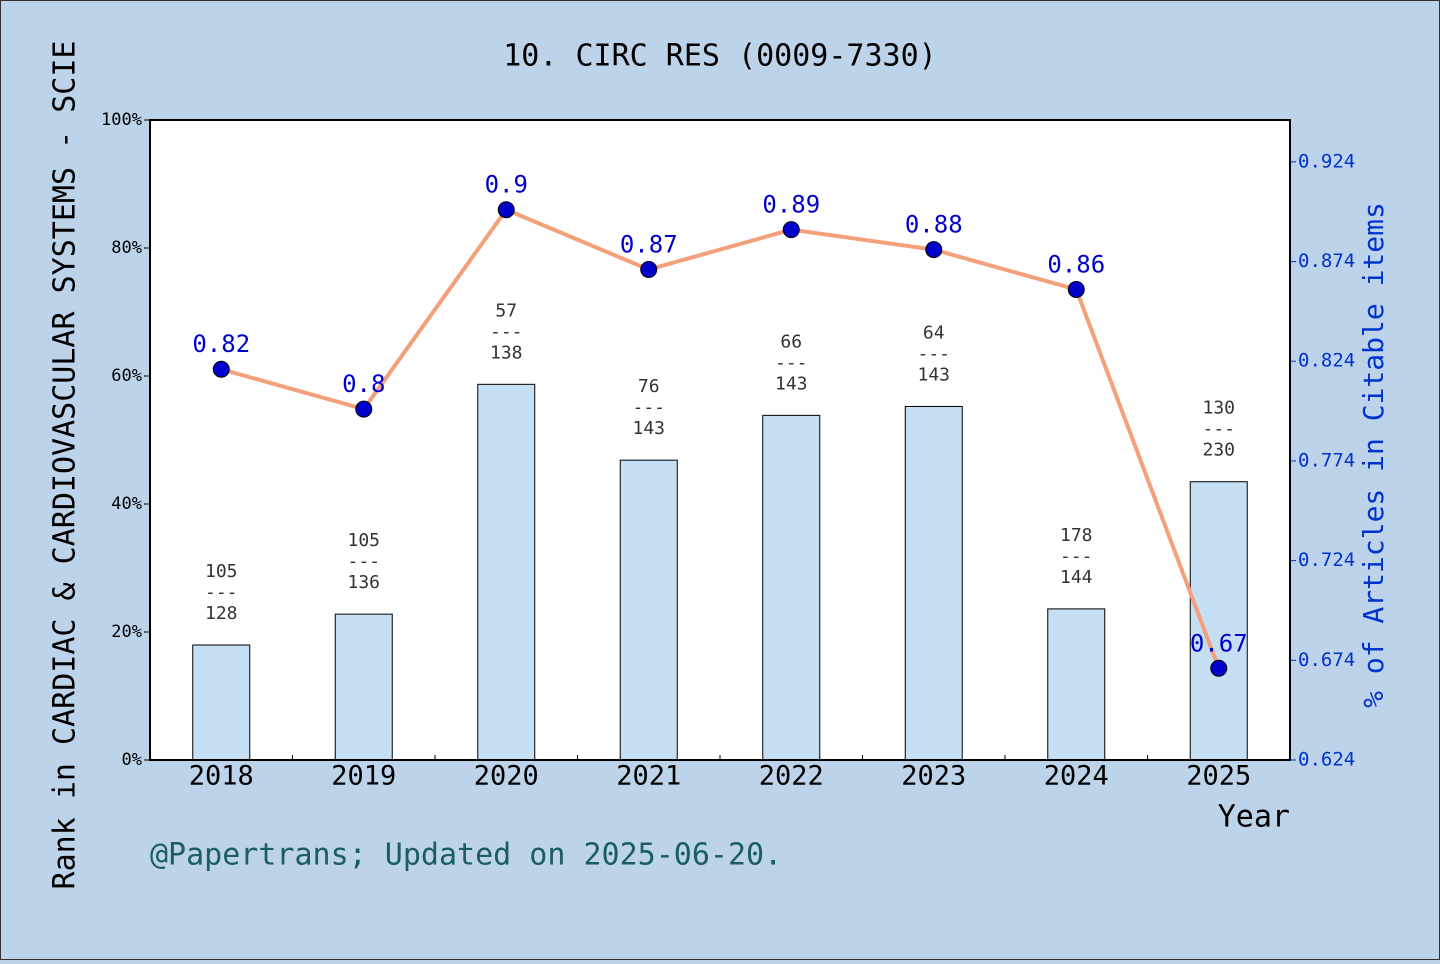 The image size is (1440, 964). I want to click on y2-tick-label: 0.874, so click(1326, 261).